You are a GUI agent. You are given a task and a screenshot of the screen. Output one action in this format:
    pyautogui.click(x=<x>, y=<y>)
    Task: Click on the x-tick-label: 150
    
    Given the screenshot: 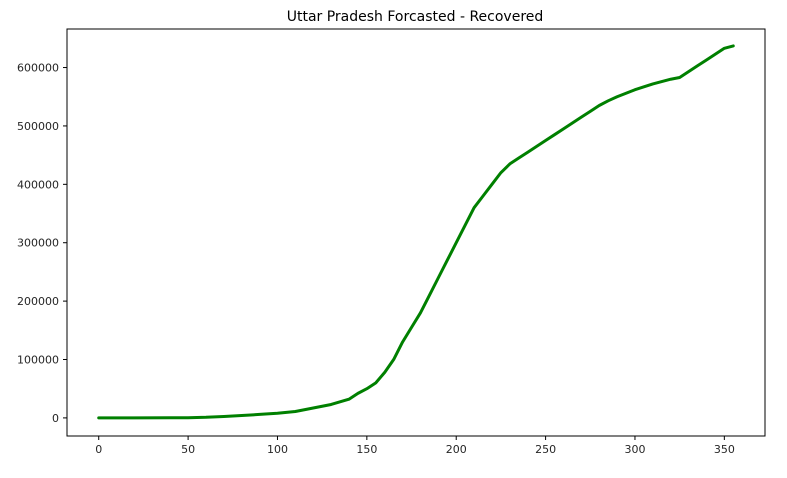 What is the action you would take?
    pyautogui.click(x=366, y=449)
    